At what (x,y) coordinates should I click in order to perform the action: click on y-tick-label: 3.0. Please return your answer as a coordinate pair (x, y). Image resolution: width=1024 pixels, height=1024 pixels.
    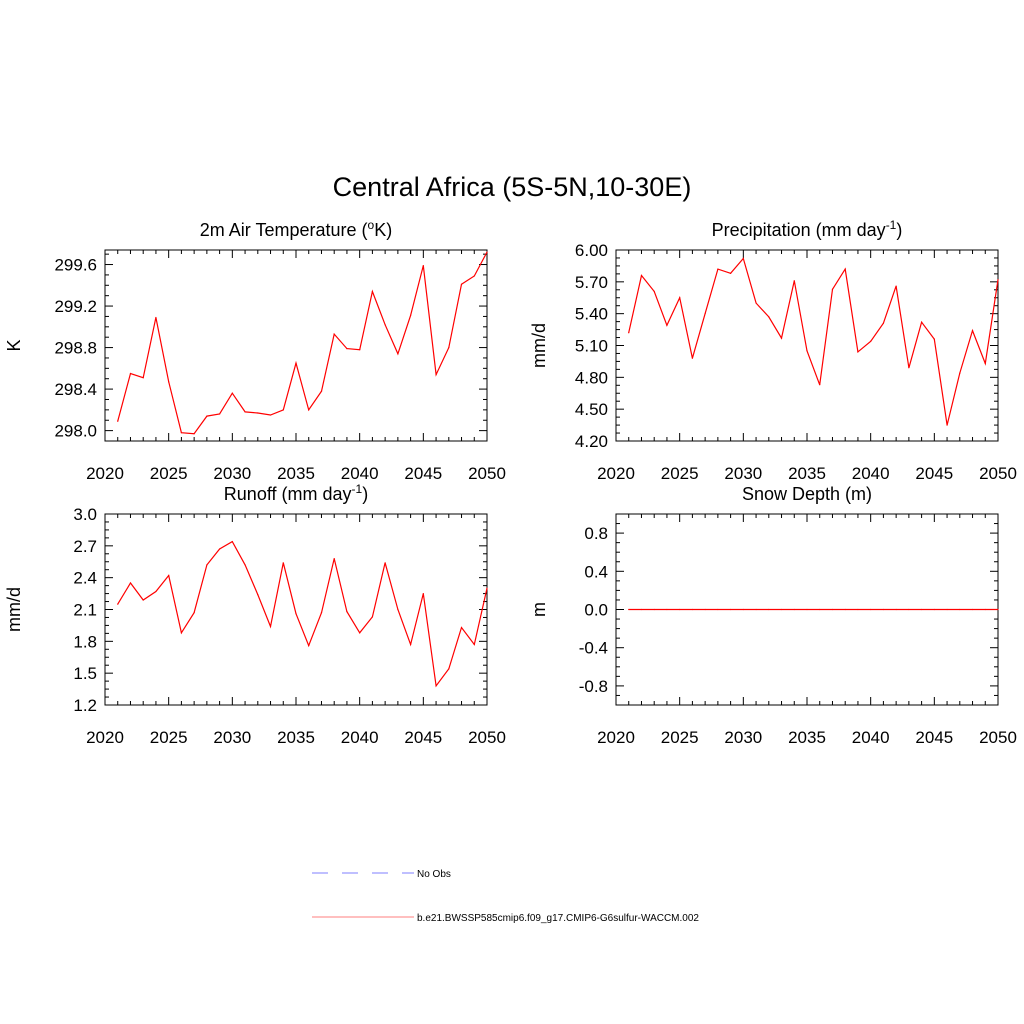
    Looking at the image, I should click on (85, 514).